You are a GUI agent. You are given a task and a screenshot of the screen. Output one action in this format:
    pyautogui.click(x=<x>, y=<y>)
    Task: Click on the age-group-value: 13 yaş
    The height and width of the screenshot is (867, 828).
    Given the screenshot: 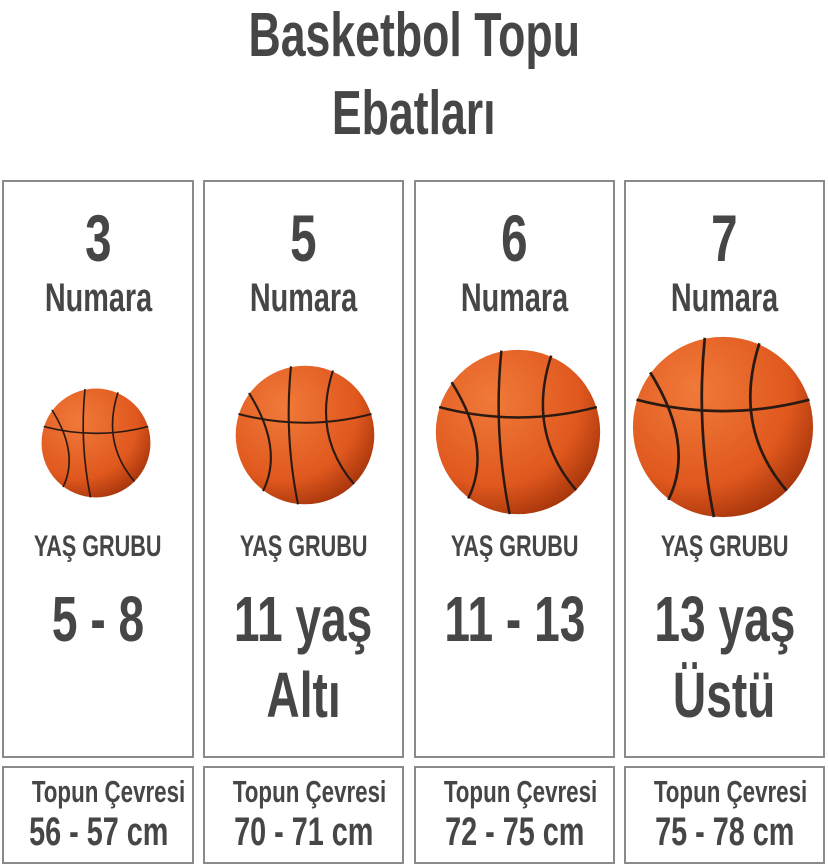 What is the action you would take?
    pyautogui.click(x=724, y=619)
    